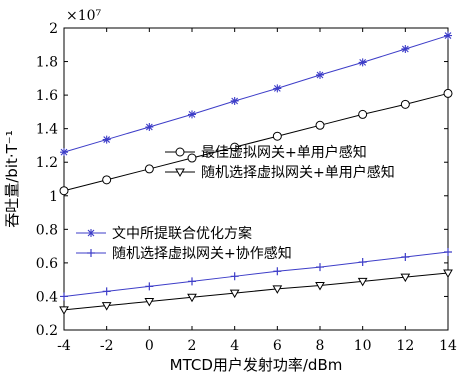 Image resolution: width=458 pixels, height=377 pixels. What do you see at coordinates (47, 130) in the screenshot?
I see `y-tick-label: 1.4` at bounding box center [47, 130].